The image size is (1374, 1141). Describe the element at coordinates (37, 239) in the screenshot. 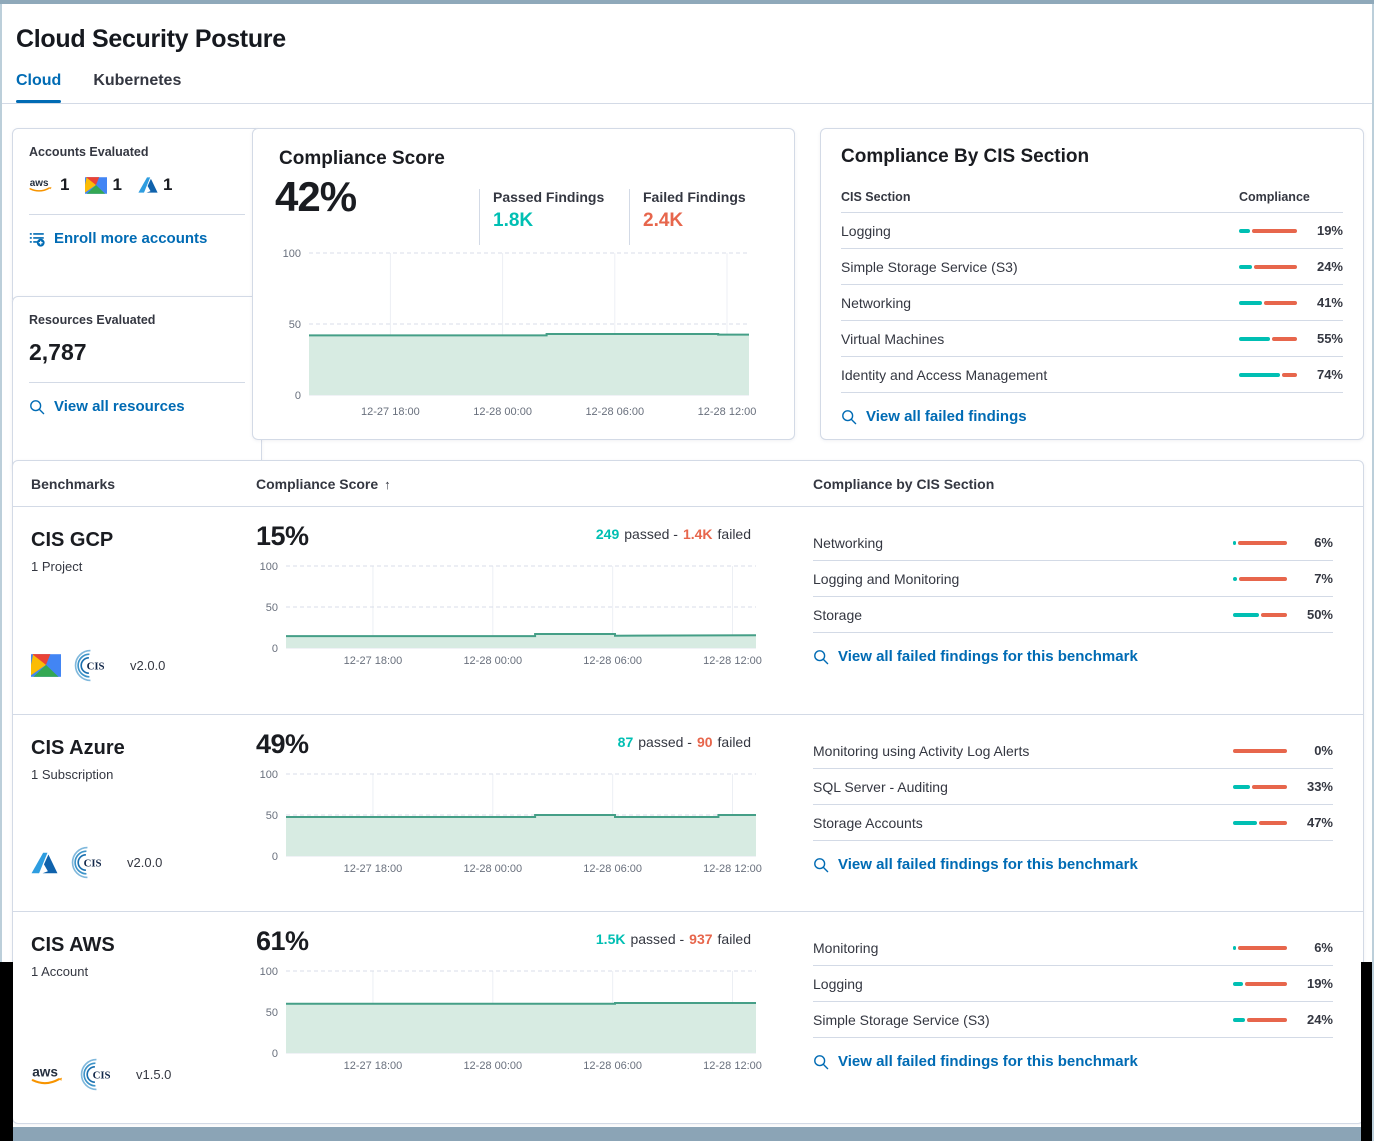

I see `list-add-icon` at that location.